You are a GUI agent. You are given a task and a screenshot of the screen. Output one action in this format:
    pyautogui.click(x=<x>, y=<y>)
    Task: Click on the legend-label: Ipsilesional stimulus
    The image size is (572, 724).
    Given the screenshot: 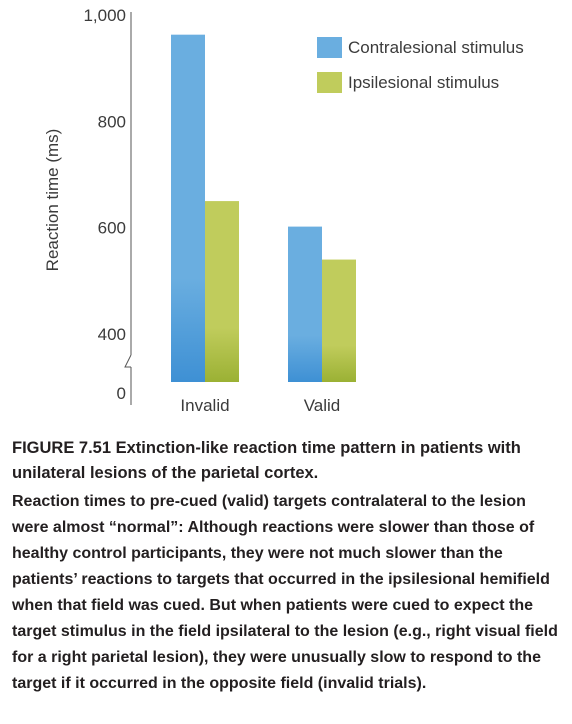 What is the action you would take?
    pyautogui.click(x=423, y=82)
    